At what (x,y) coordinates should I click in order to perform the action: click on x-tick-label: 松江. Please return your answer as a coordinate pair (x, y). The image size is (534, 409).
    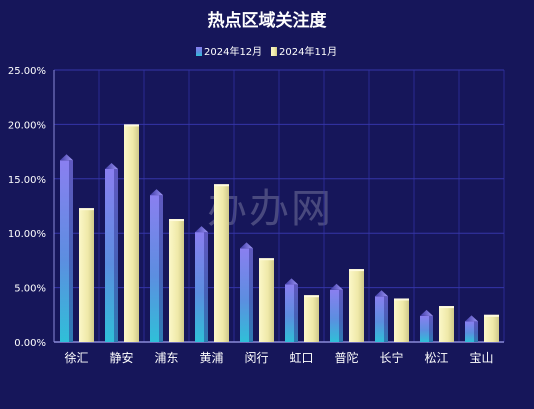
    Looking at the image, I should click on (436, 358).